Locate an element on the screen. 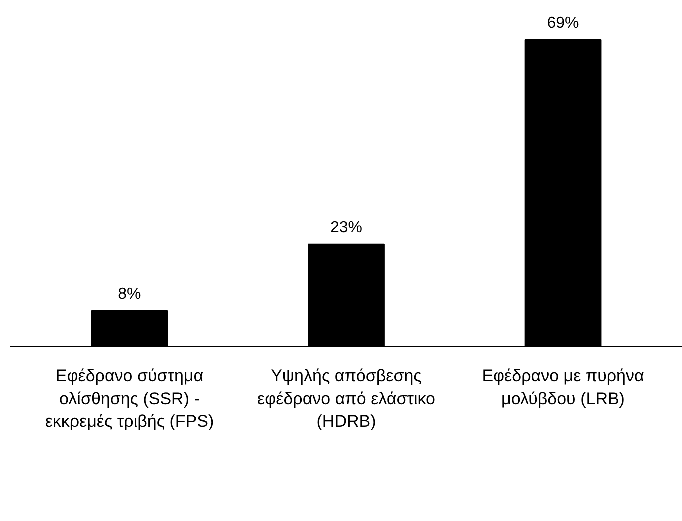 Image resolution: width=682 pixels, height=521 pixels. x-tick-label: Υψηλής απόσβεσης εφέδρανο από ελάστικο (HDRB) is located at coordinates (347, 399).